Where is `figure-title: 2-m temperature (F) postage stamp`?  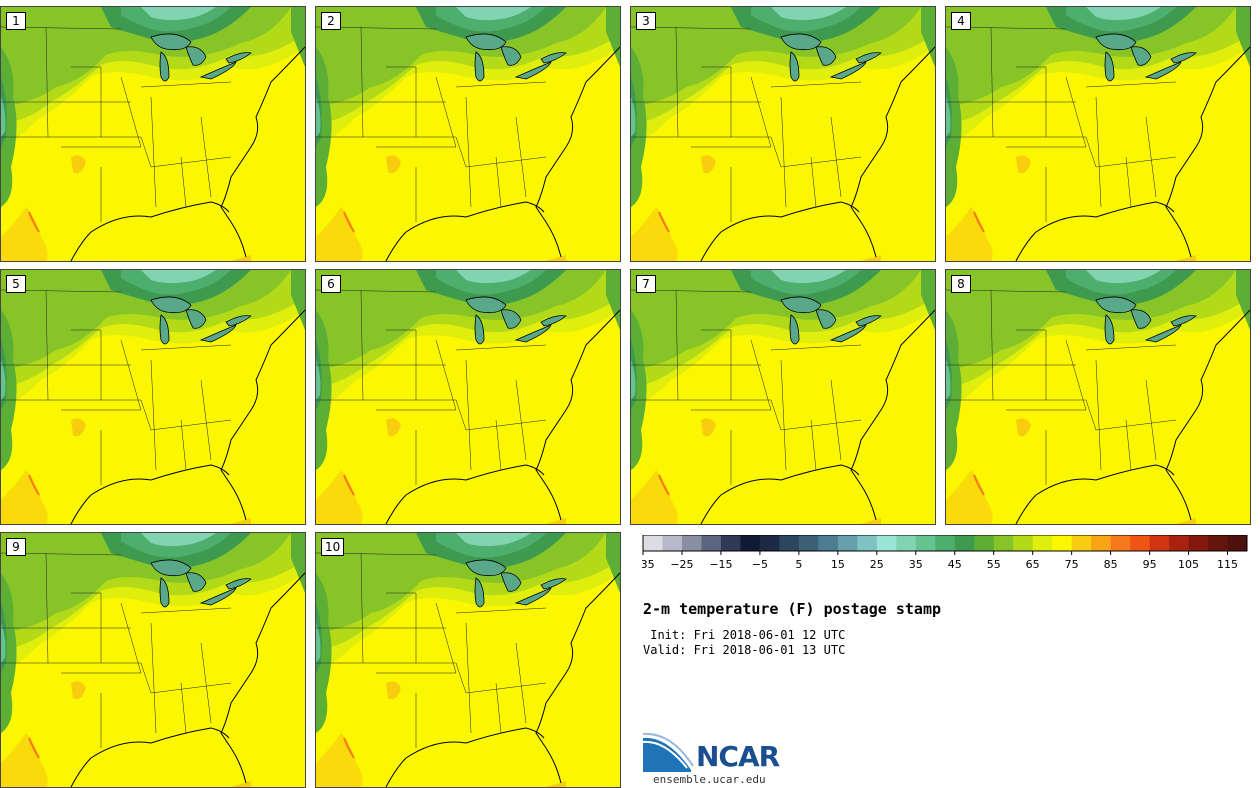 figure-title: 2-m temperature (F) postage stamp is located at coordinates (792, 609).